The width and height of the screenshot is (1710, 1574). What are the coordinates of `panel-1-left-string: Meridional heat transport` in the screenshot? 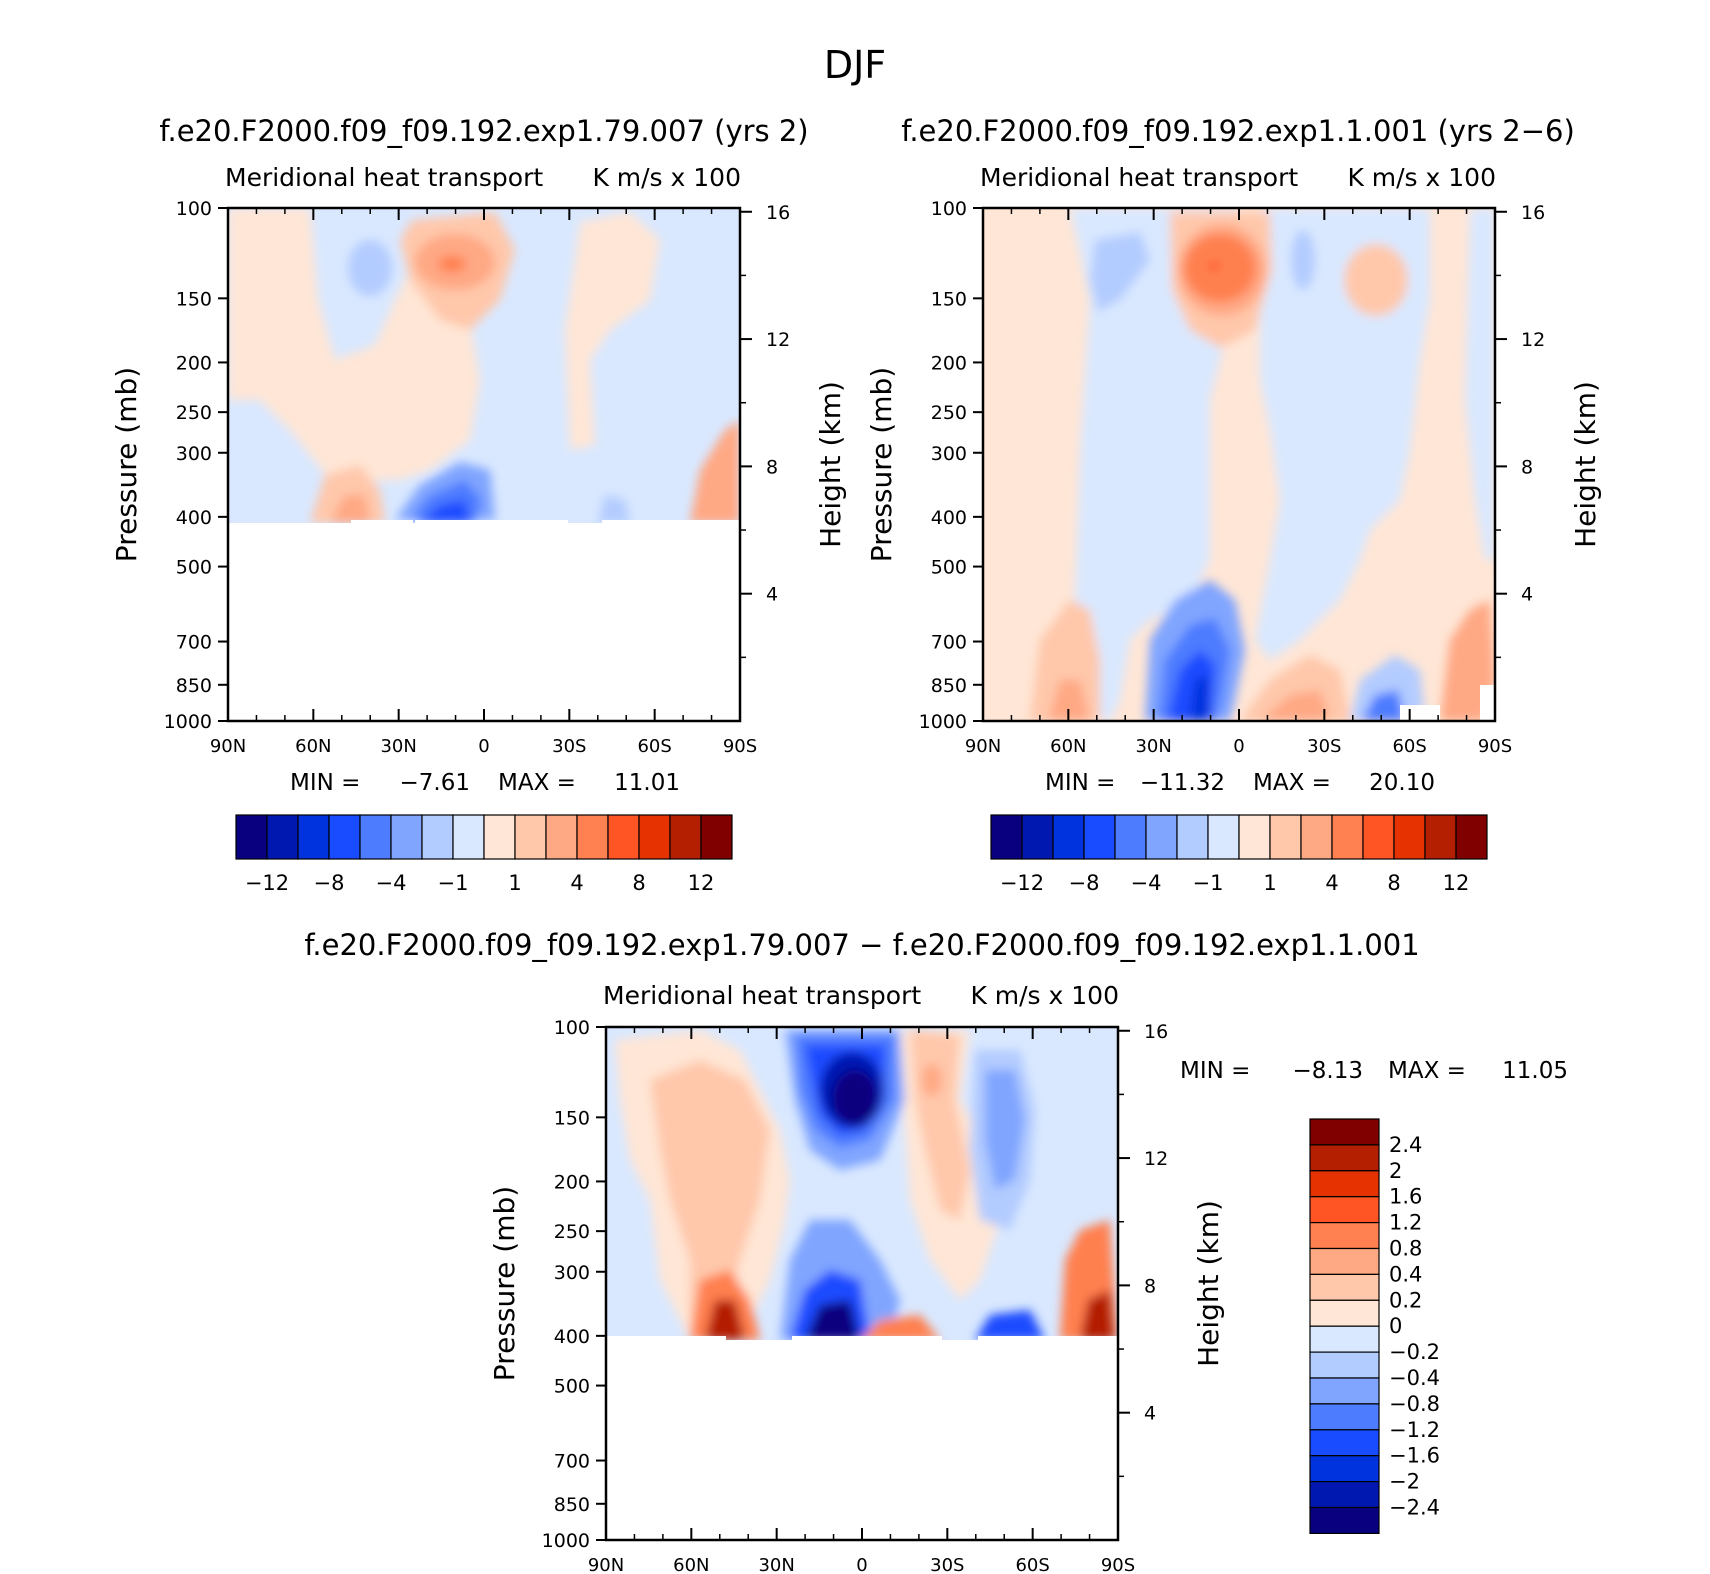 It's located at (384, 177).